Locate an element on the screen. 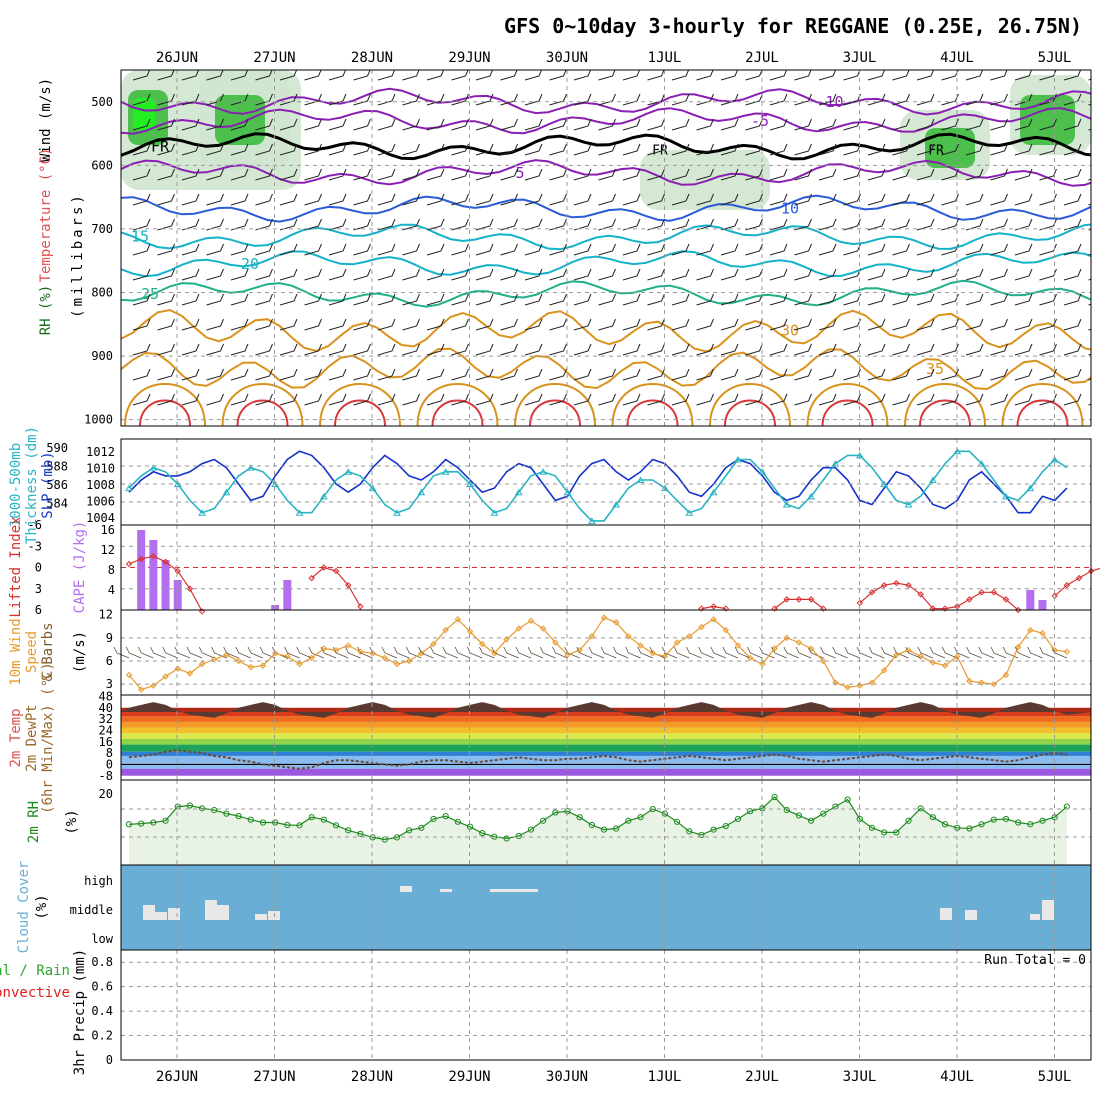 This screenshot has width=1100, height=1100. temp-band is located at coordinates (606, 730).